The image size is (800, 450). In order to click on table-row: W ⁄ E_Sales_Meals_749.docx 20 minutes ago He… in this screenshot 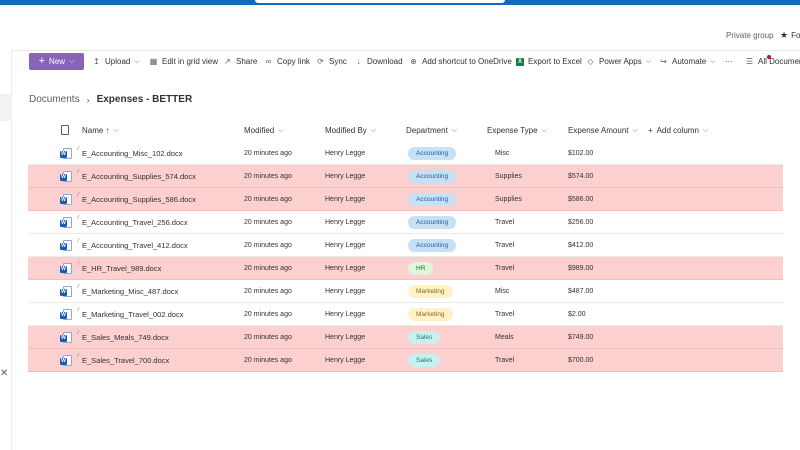, I will do `click(405, 337)`.